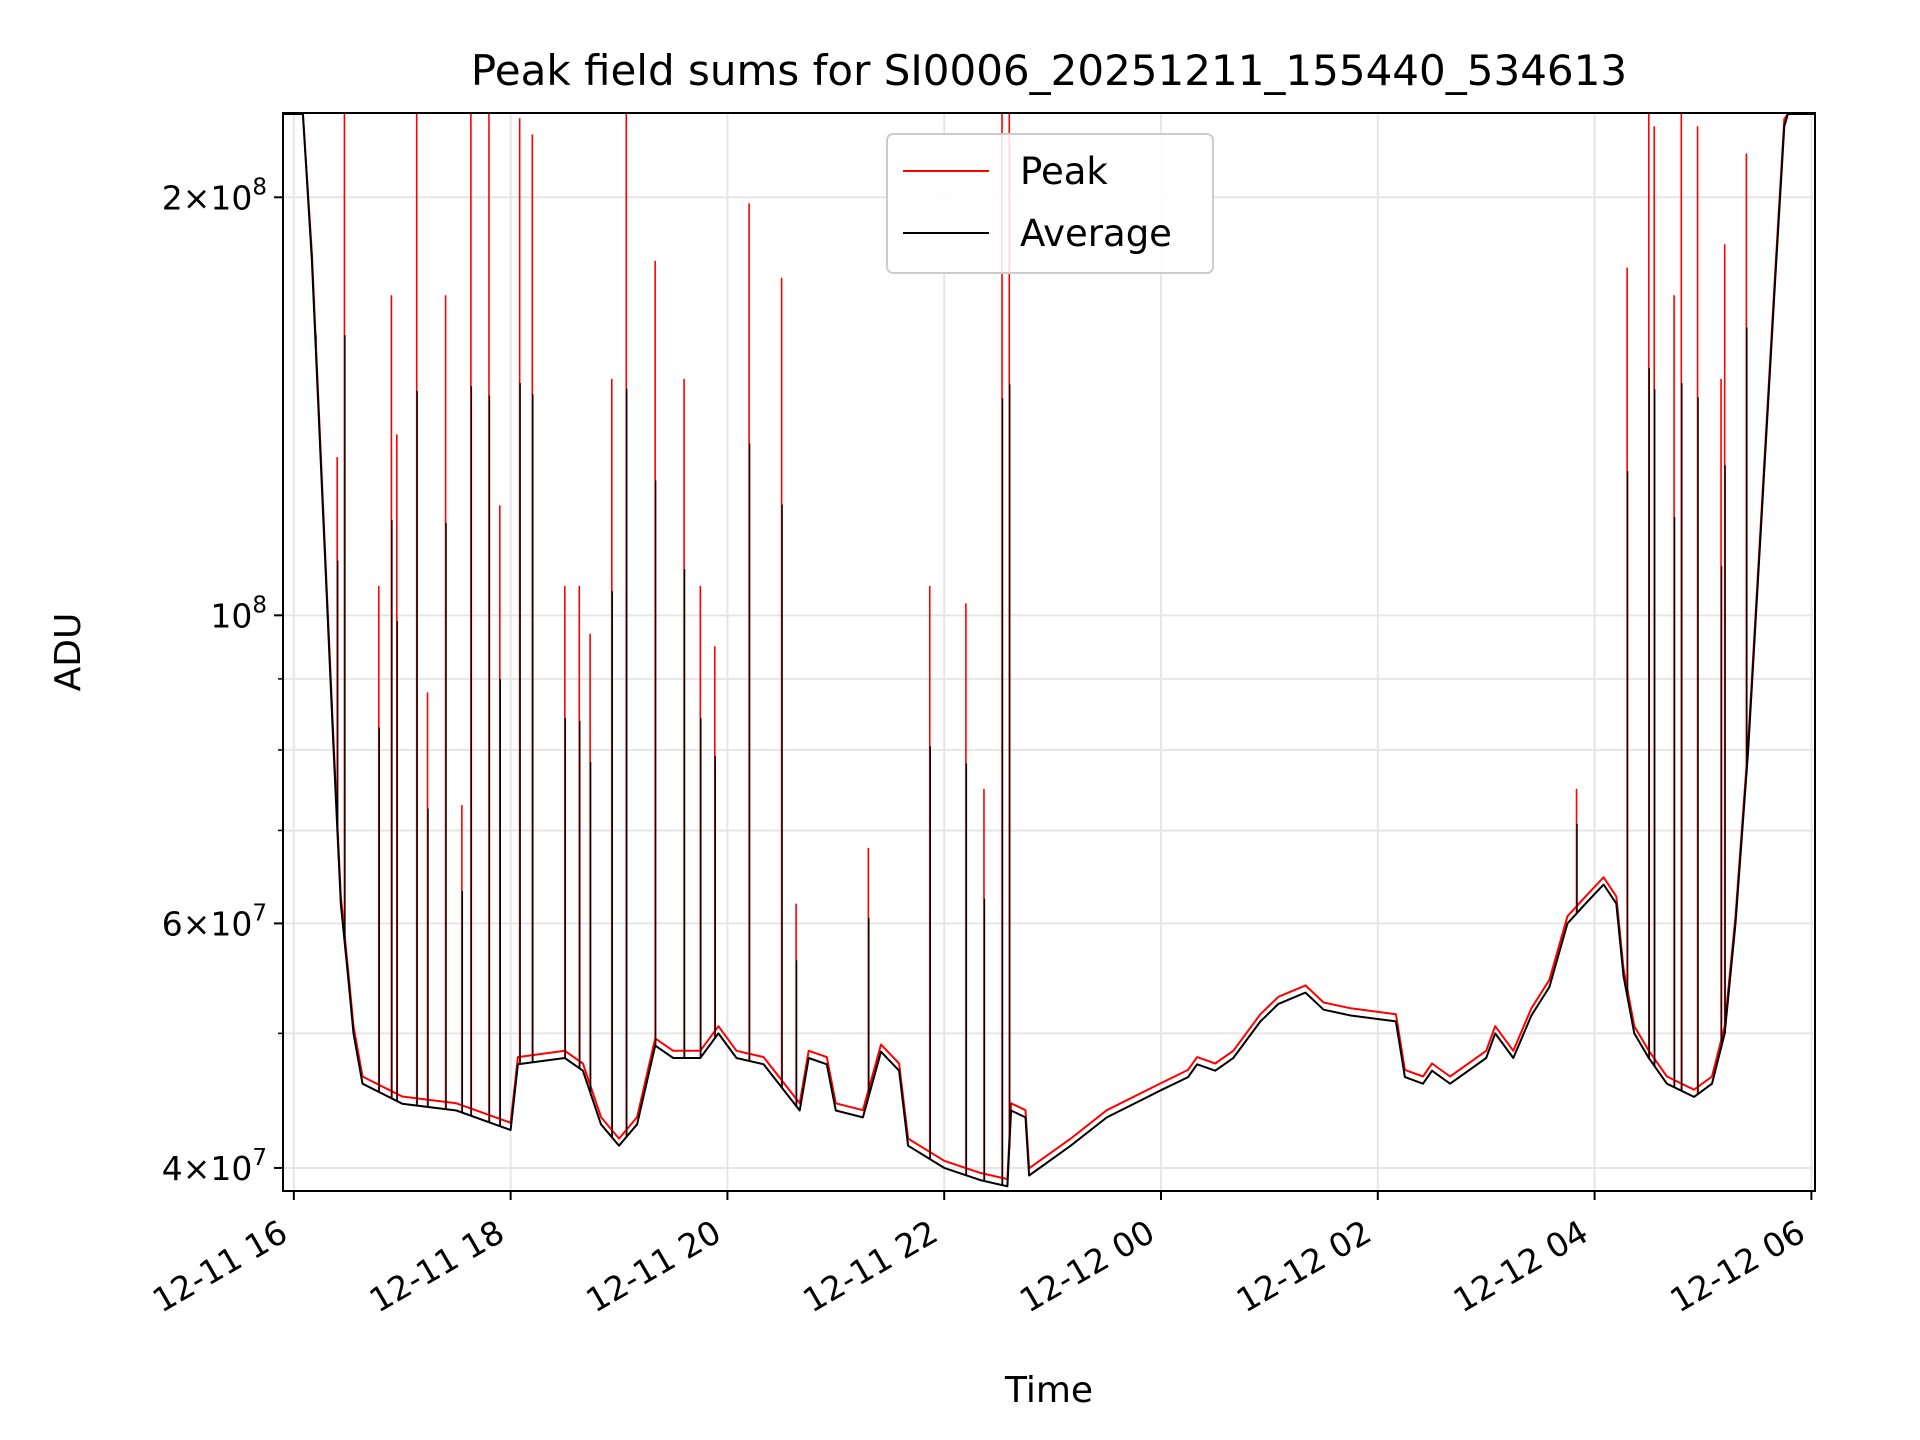 This screenshot has width=1920, height=1440. What do you see at coordinates (172, 923) in the screenshot?
I see `y-tick-label-mantissa: 6` at bounding box center [172, 923].